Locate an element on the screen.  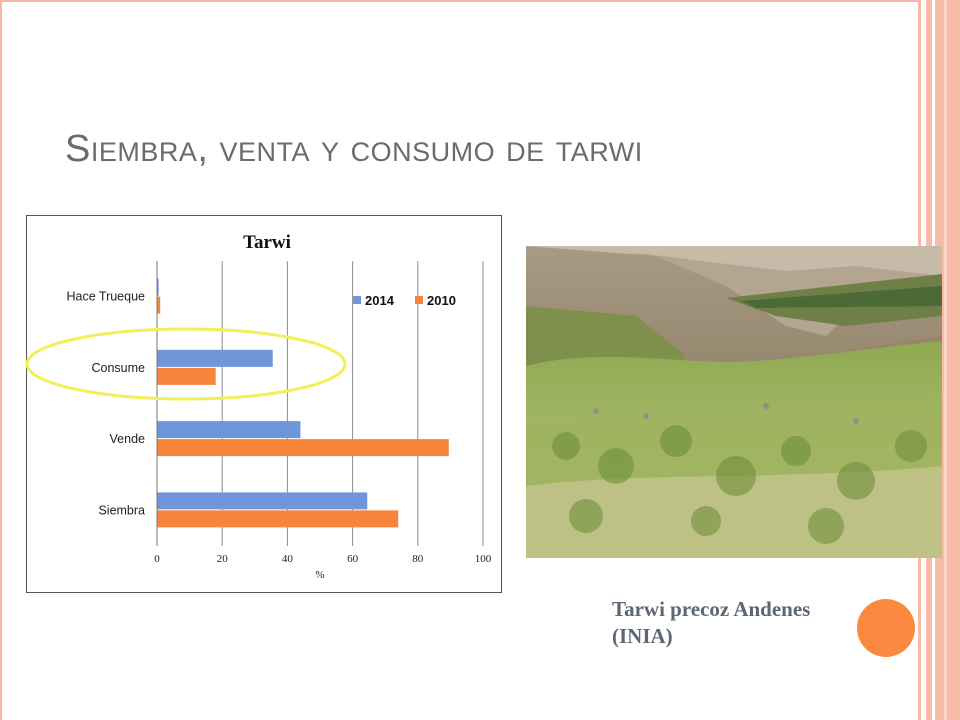
bar-2010-consume is located at coordinates (186, 376).